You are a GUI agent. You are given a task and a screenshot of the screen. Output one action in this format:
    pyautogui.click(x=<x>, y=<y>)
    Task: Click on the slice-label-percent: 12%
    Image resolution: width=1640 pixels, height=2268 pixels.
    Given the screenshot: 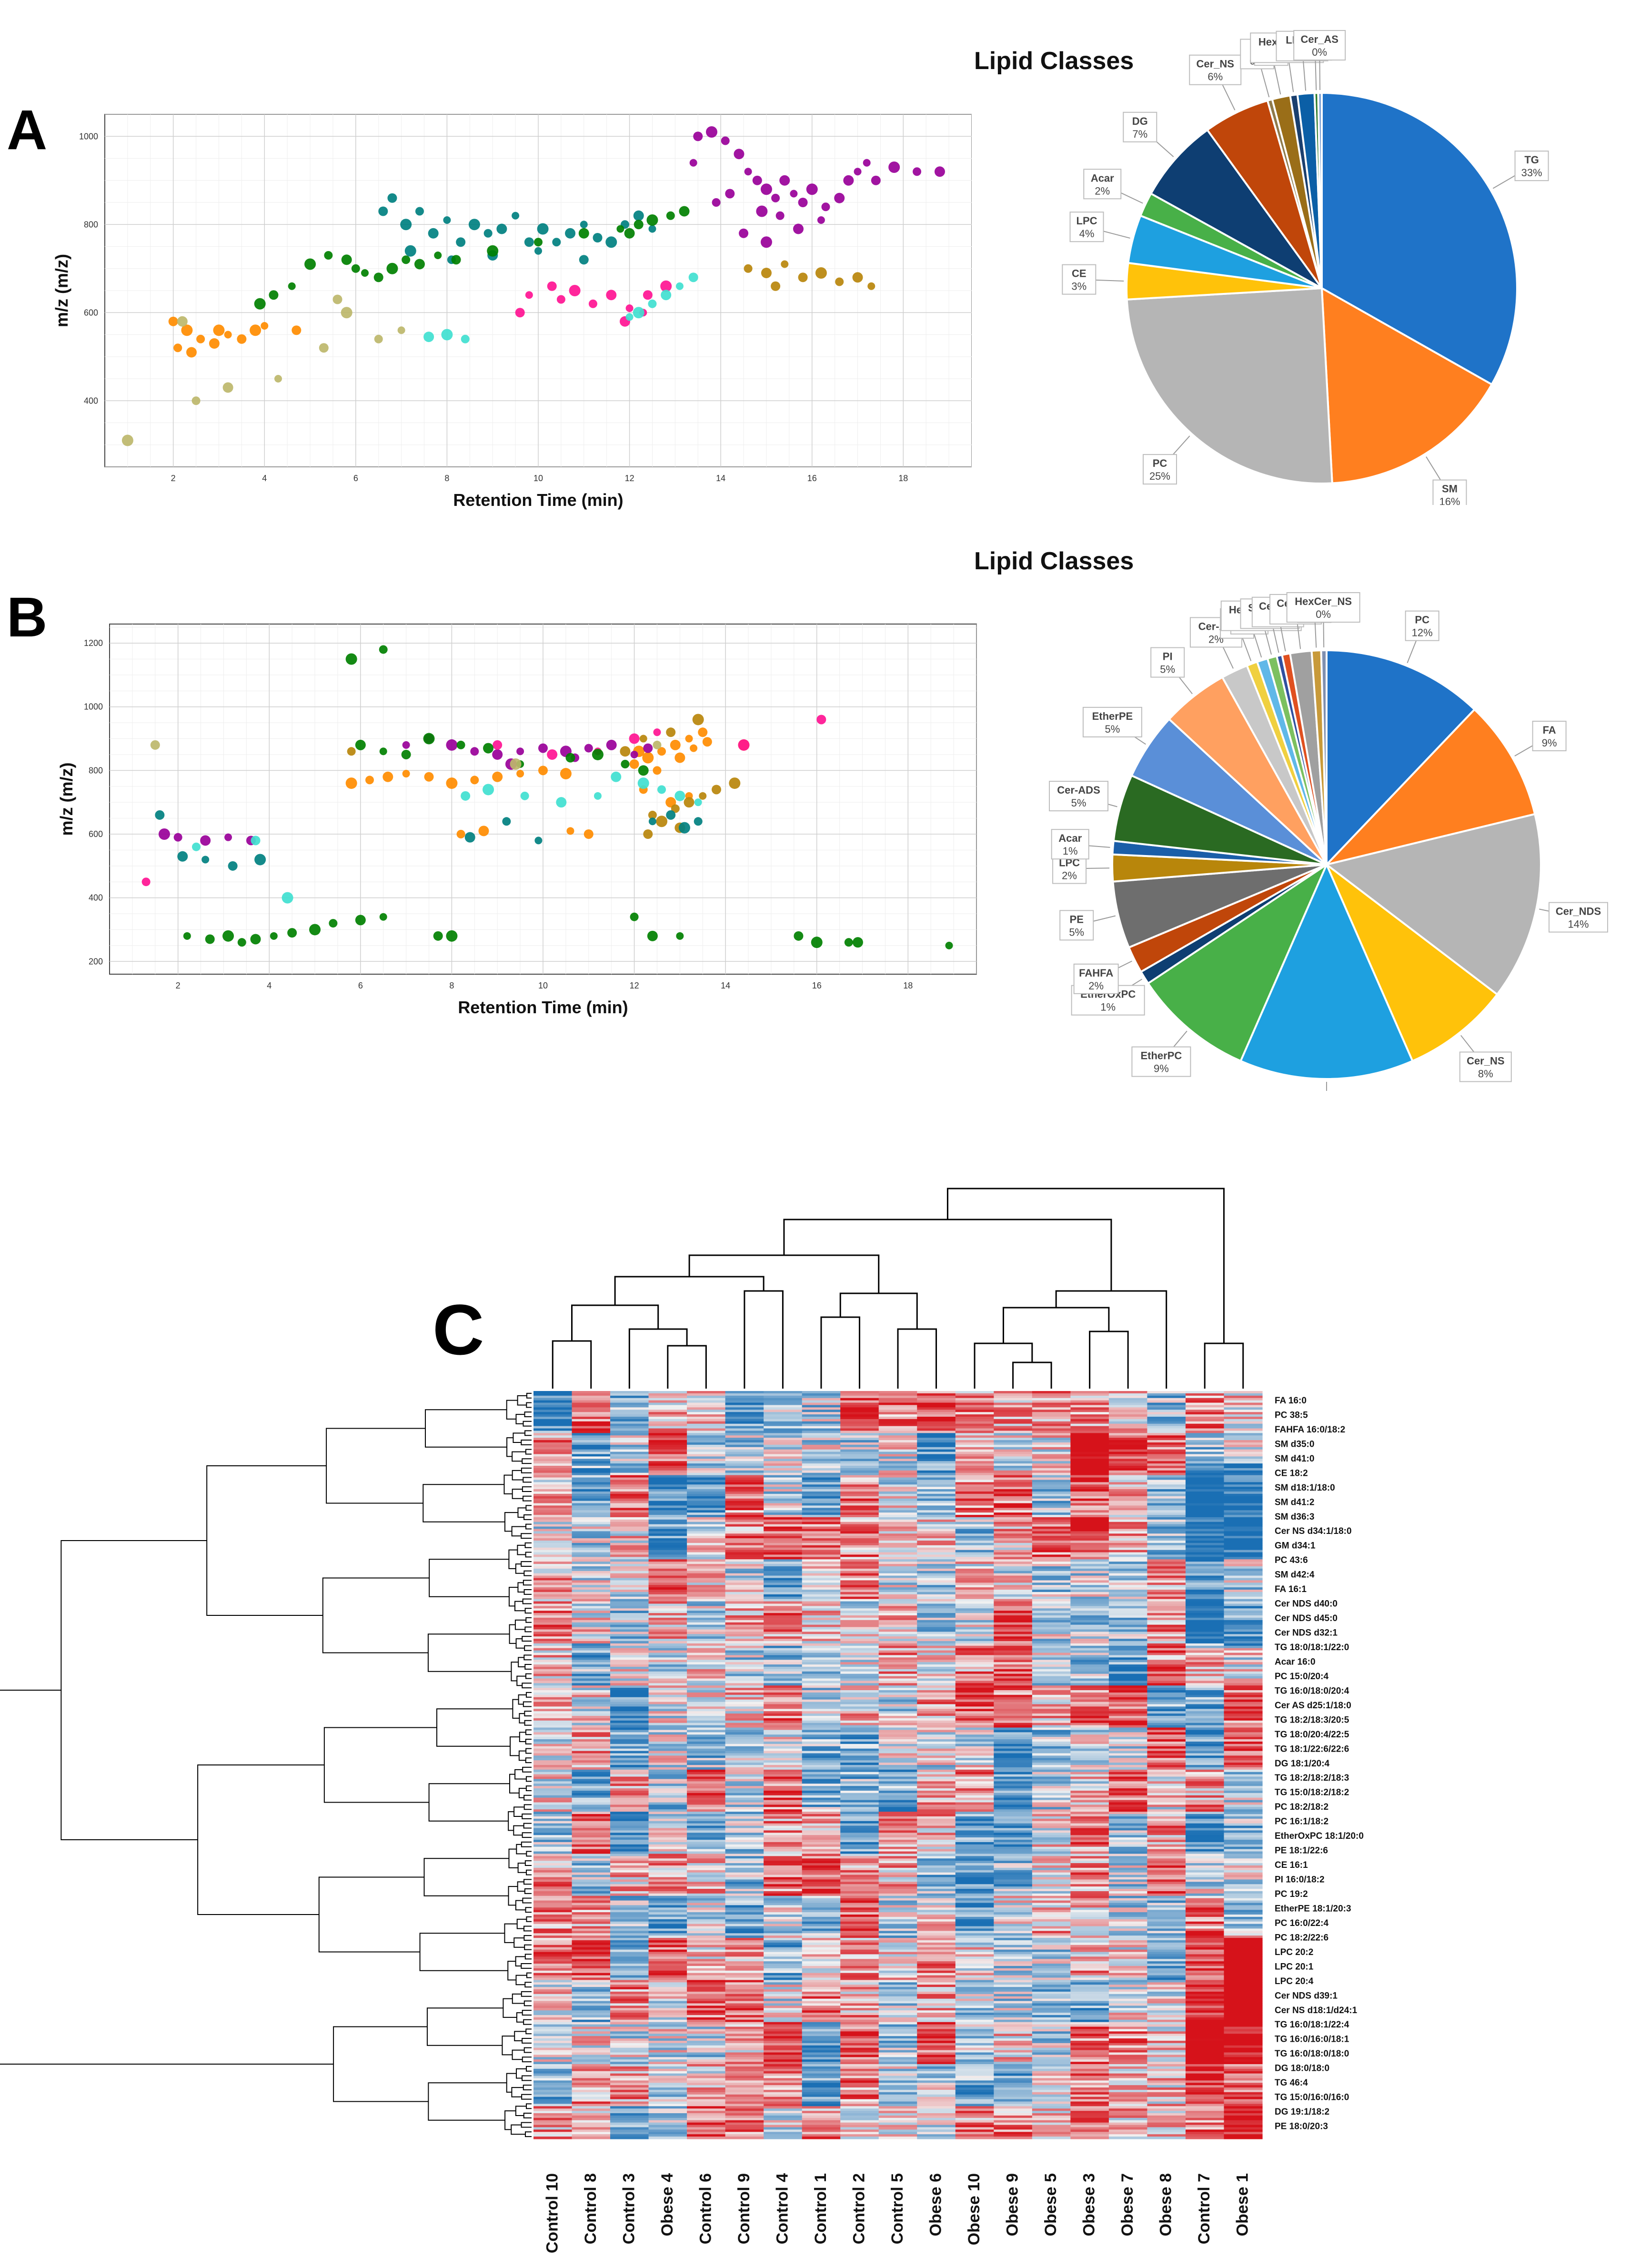 What is the action you would take?
    pyautogui.click(x=1423, y=633)
    